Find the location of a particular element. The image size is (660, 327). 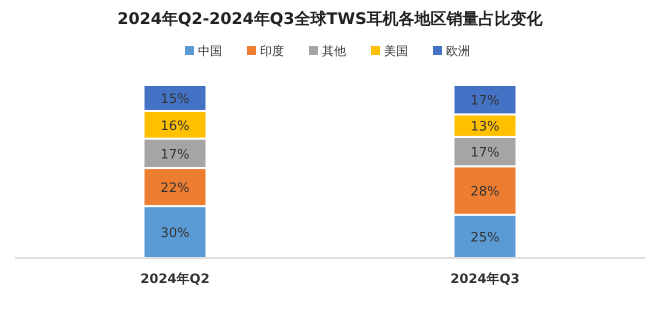

legend-label: 其他 is located at coordinates (334, 51).